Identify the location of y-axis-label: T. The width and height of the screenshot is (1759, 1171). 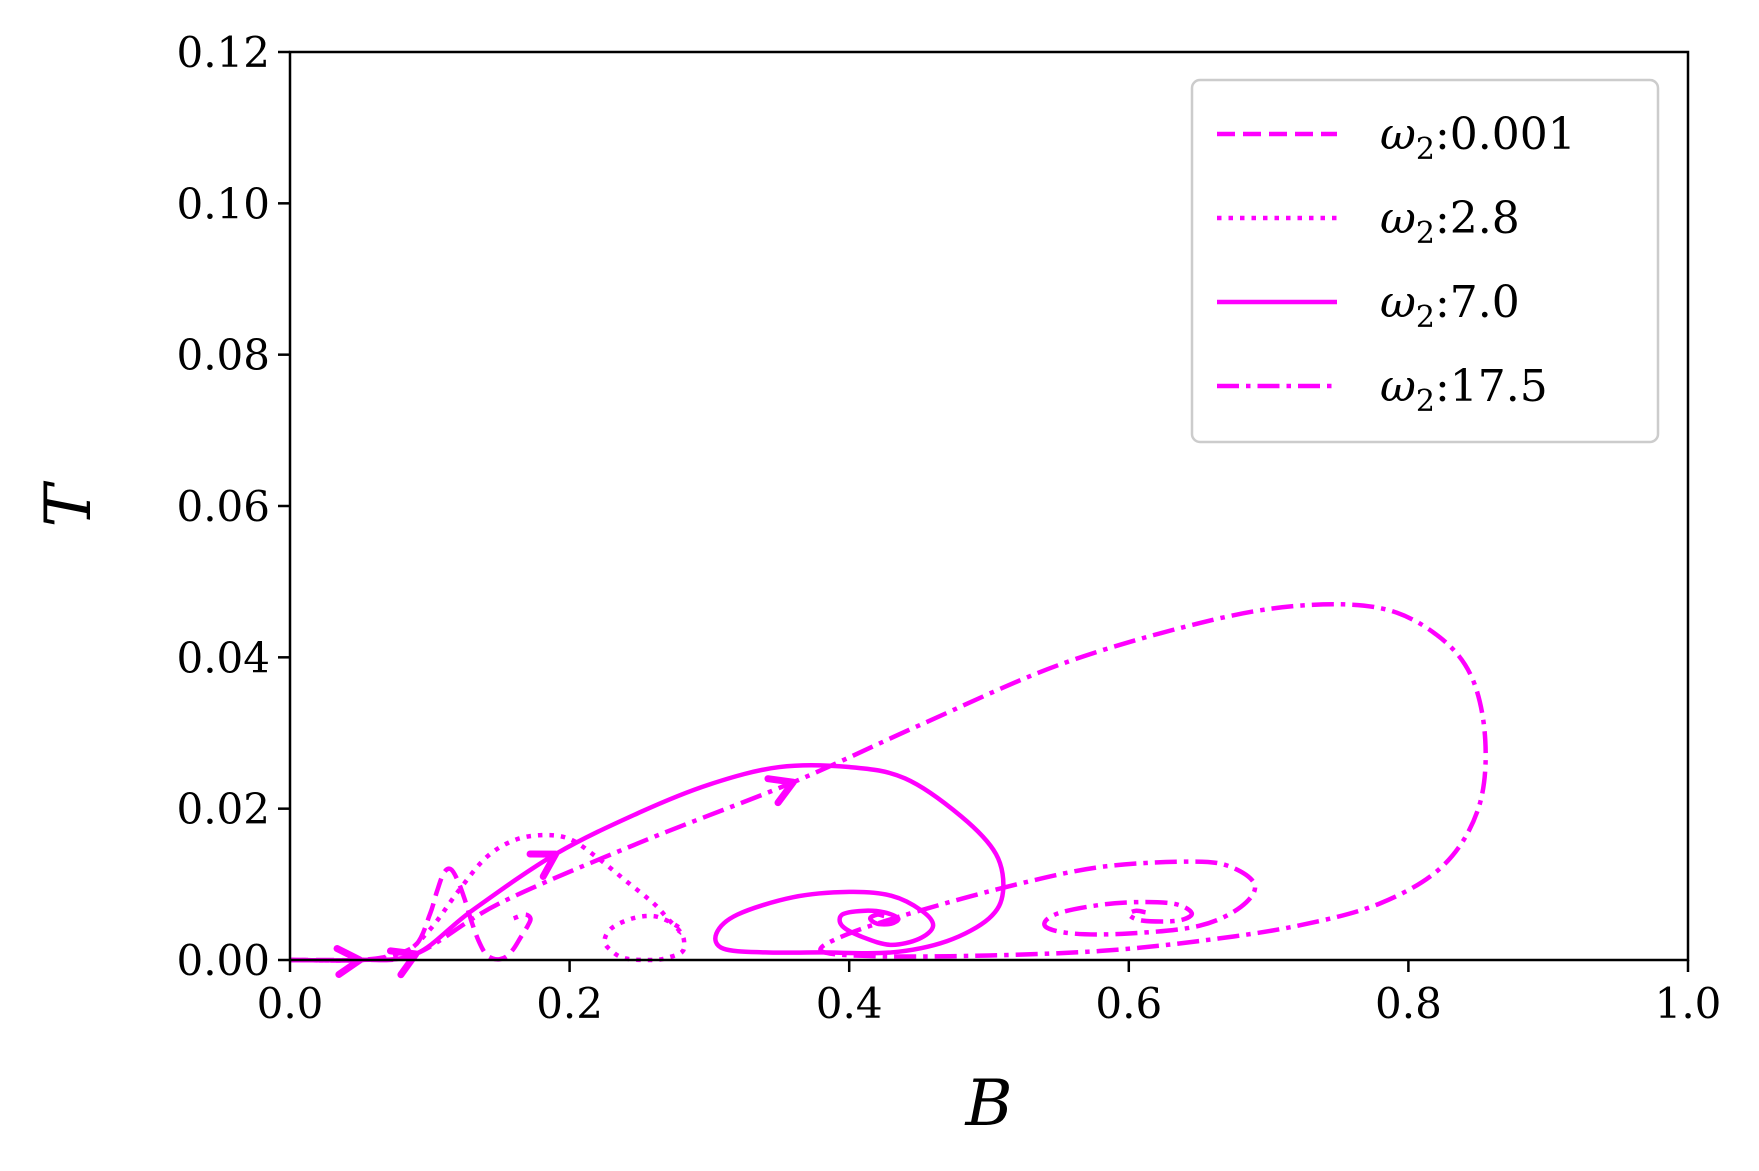
(69, 503).